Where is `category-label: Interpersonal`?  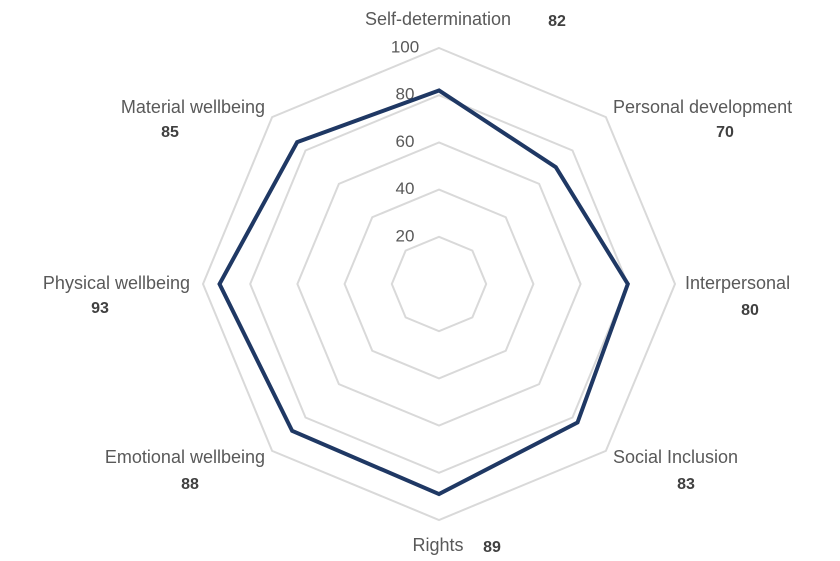 category-label: Interpersonal is located at coordinates (737, 283).